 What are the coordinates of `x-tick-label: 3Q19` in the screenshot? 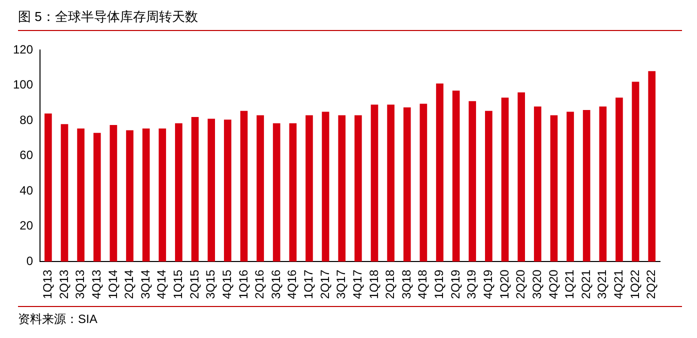 It's located at (471, 284).